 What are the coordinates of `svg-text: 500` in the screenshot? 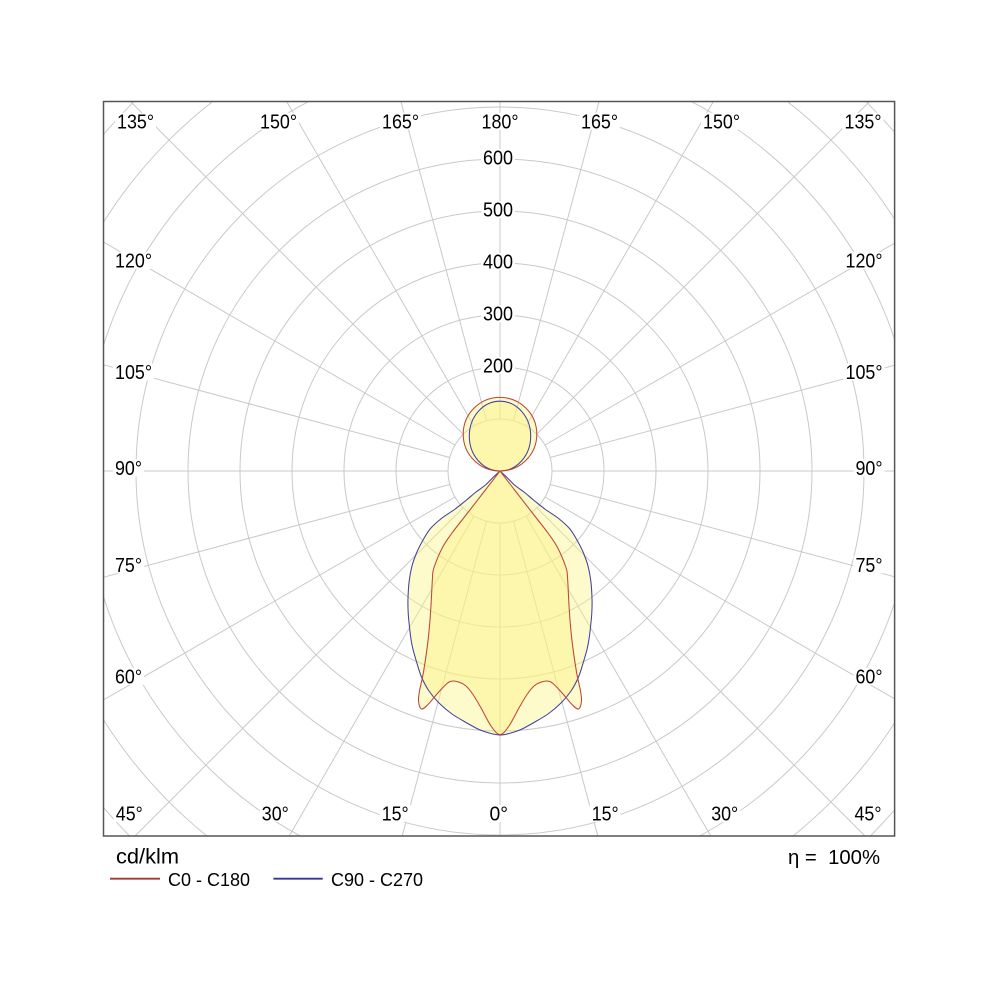 It's located at (498, 211).